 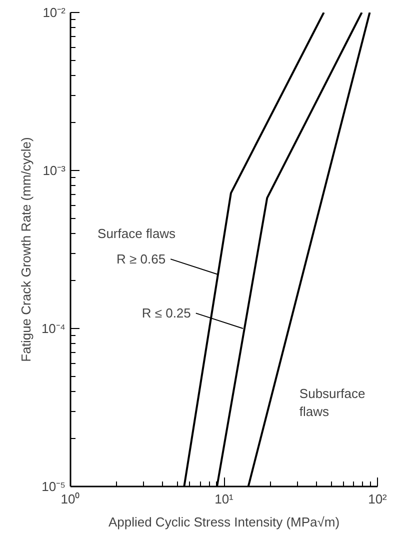 What do you see at coordinates (141, 259) in the screenshot?
I see `annotation: R ≥ 0.65` at bounding box center [141, 259].